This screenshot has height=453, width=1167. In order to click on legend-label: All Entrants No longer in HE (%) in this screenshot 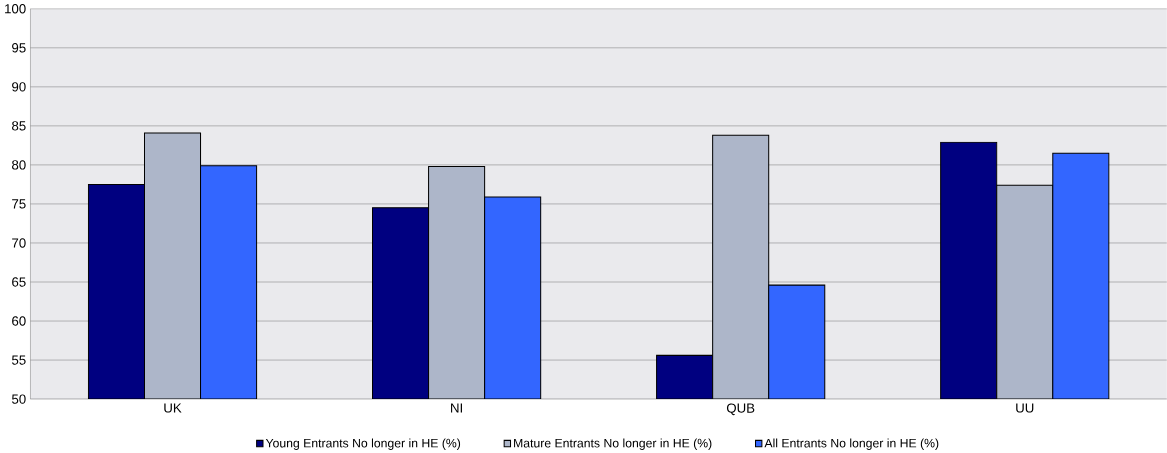, I will do `click(851, 444)`.